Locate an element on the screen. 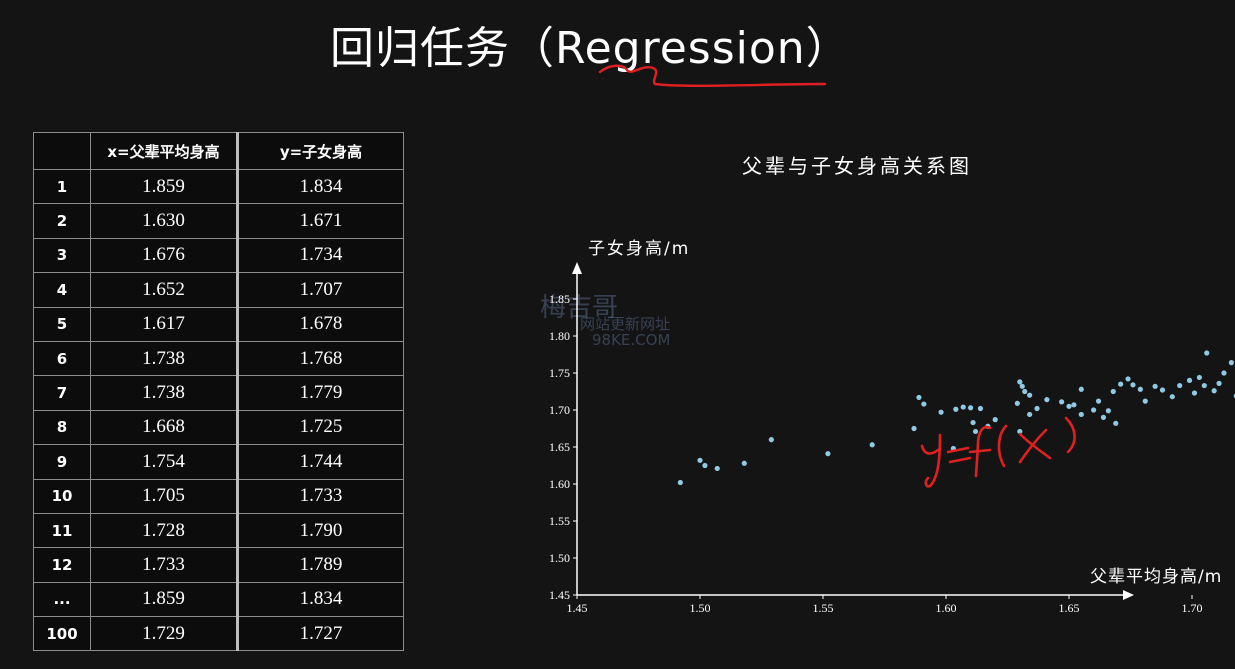  row-index-cell: 3 is located at coordinates (62, 255).